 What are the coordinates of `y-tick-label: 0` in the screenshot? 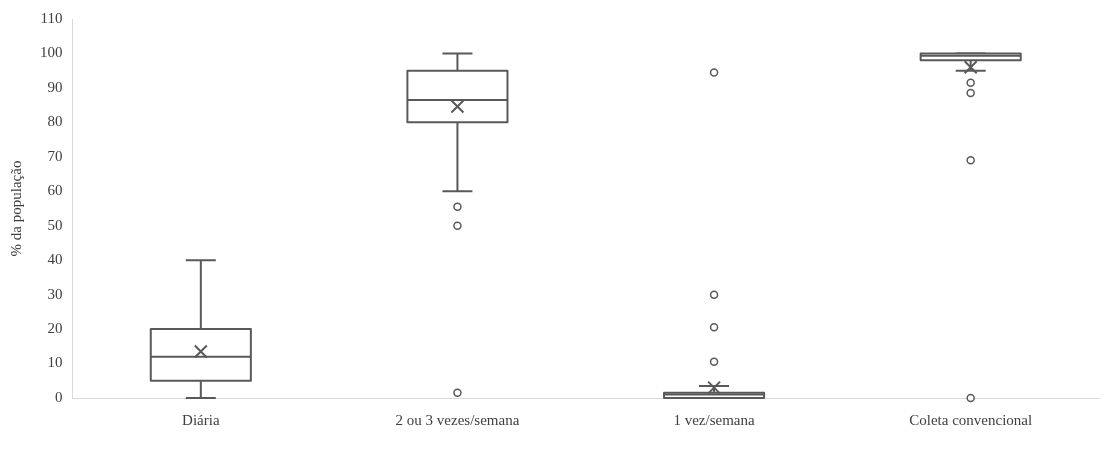 It's located at (59, 396).